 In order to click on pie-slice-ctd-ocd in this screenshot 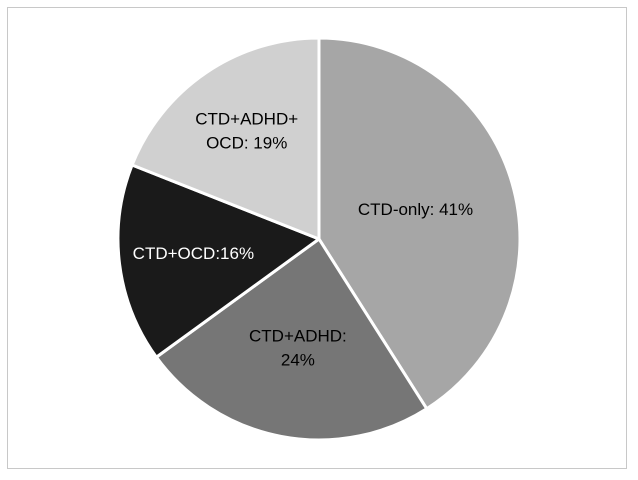, I will do `click(218, 261)`.